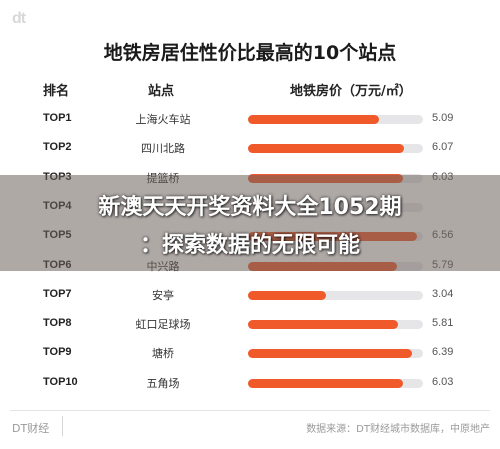 The image size is (500, 449). Describe the element at coordinates (57, 147) in the screenshot. I see `rank-label: TOP2` at that location.